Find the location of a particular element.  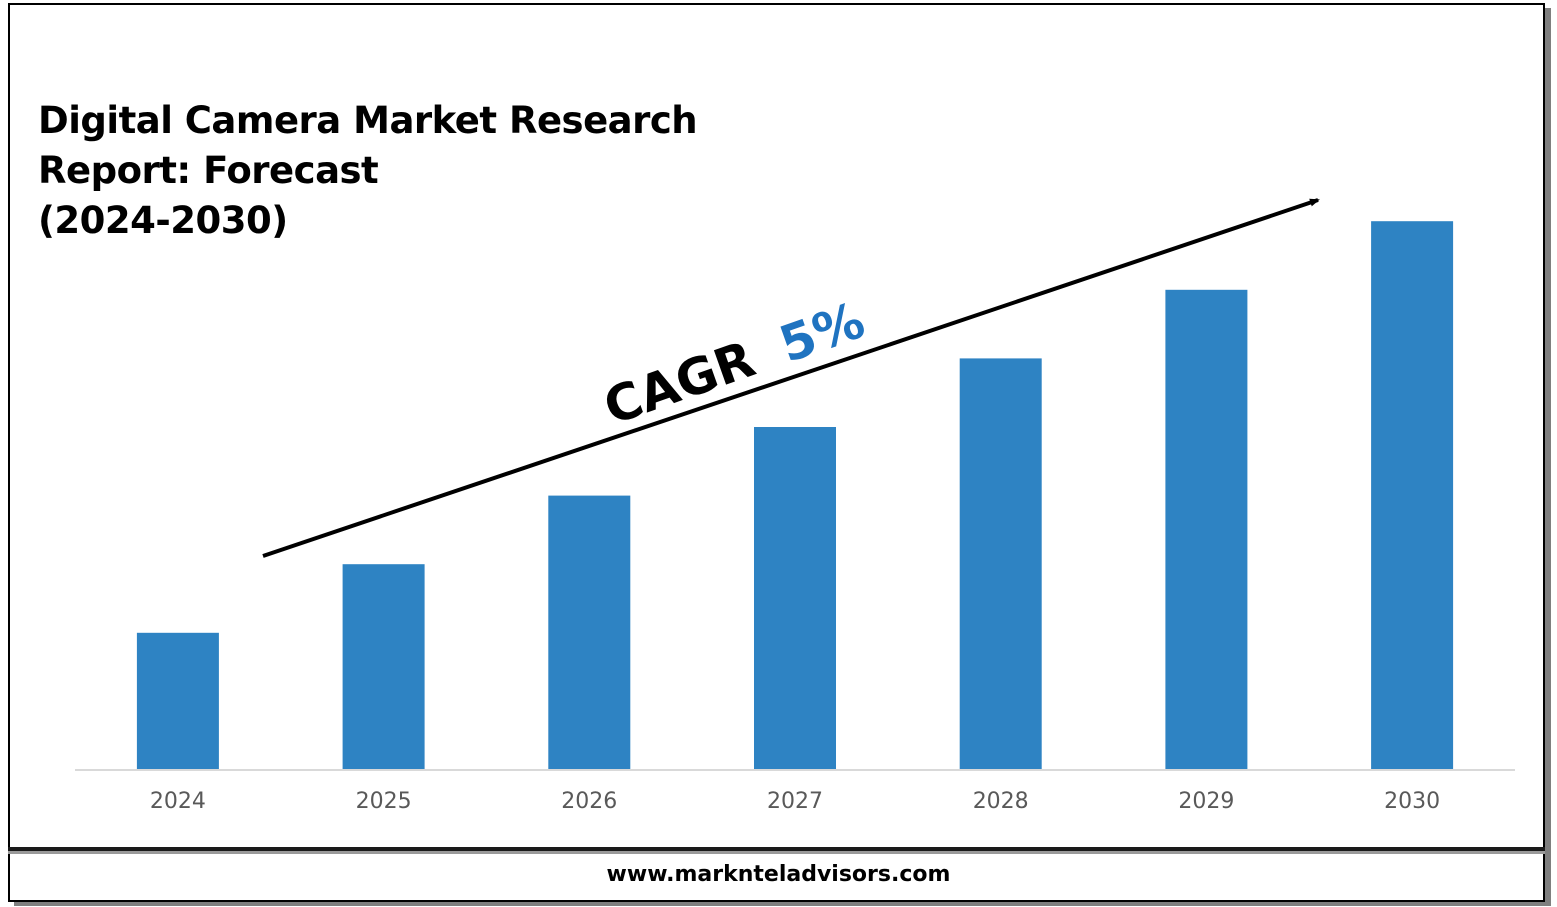

bar-2027 is located at coordinates (795, 598).